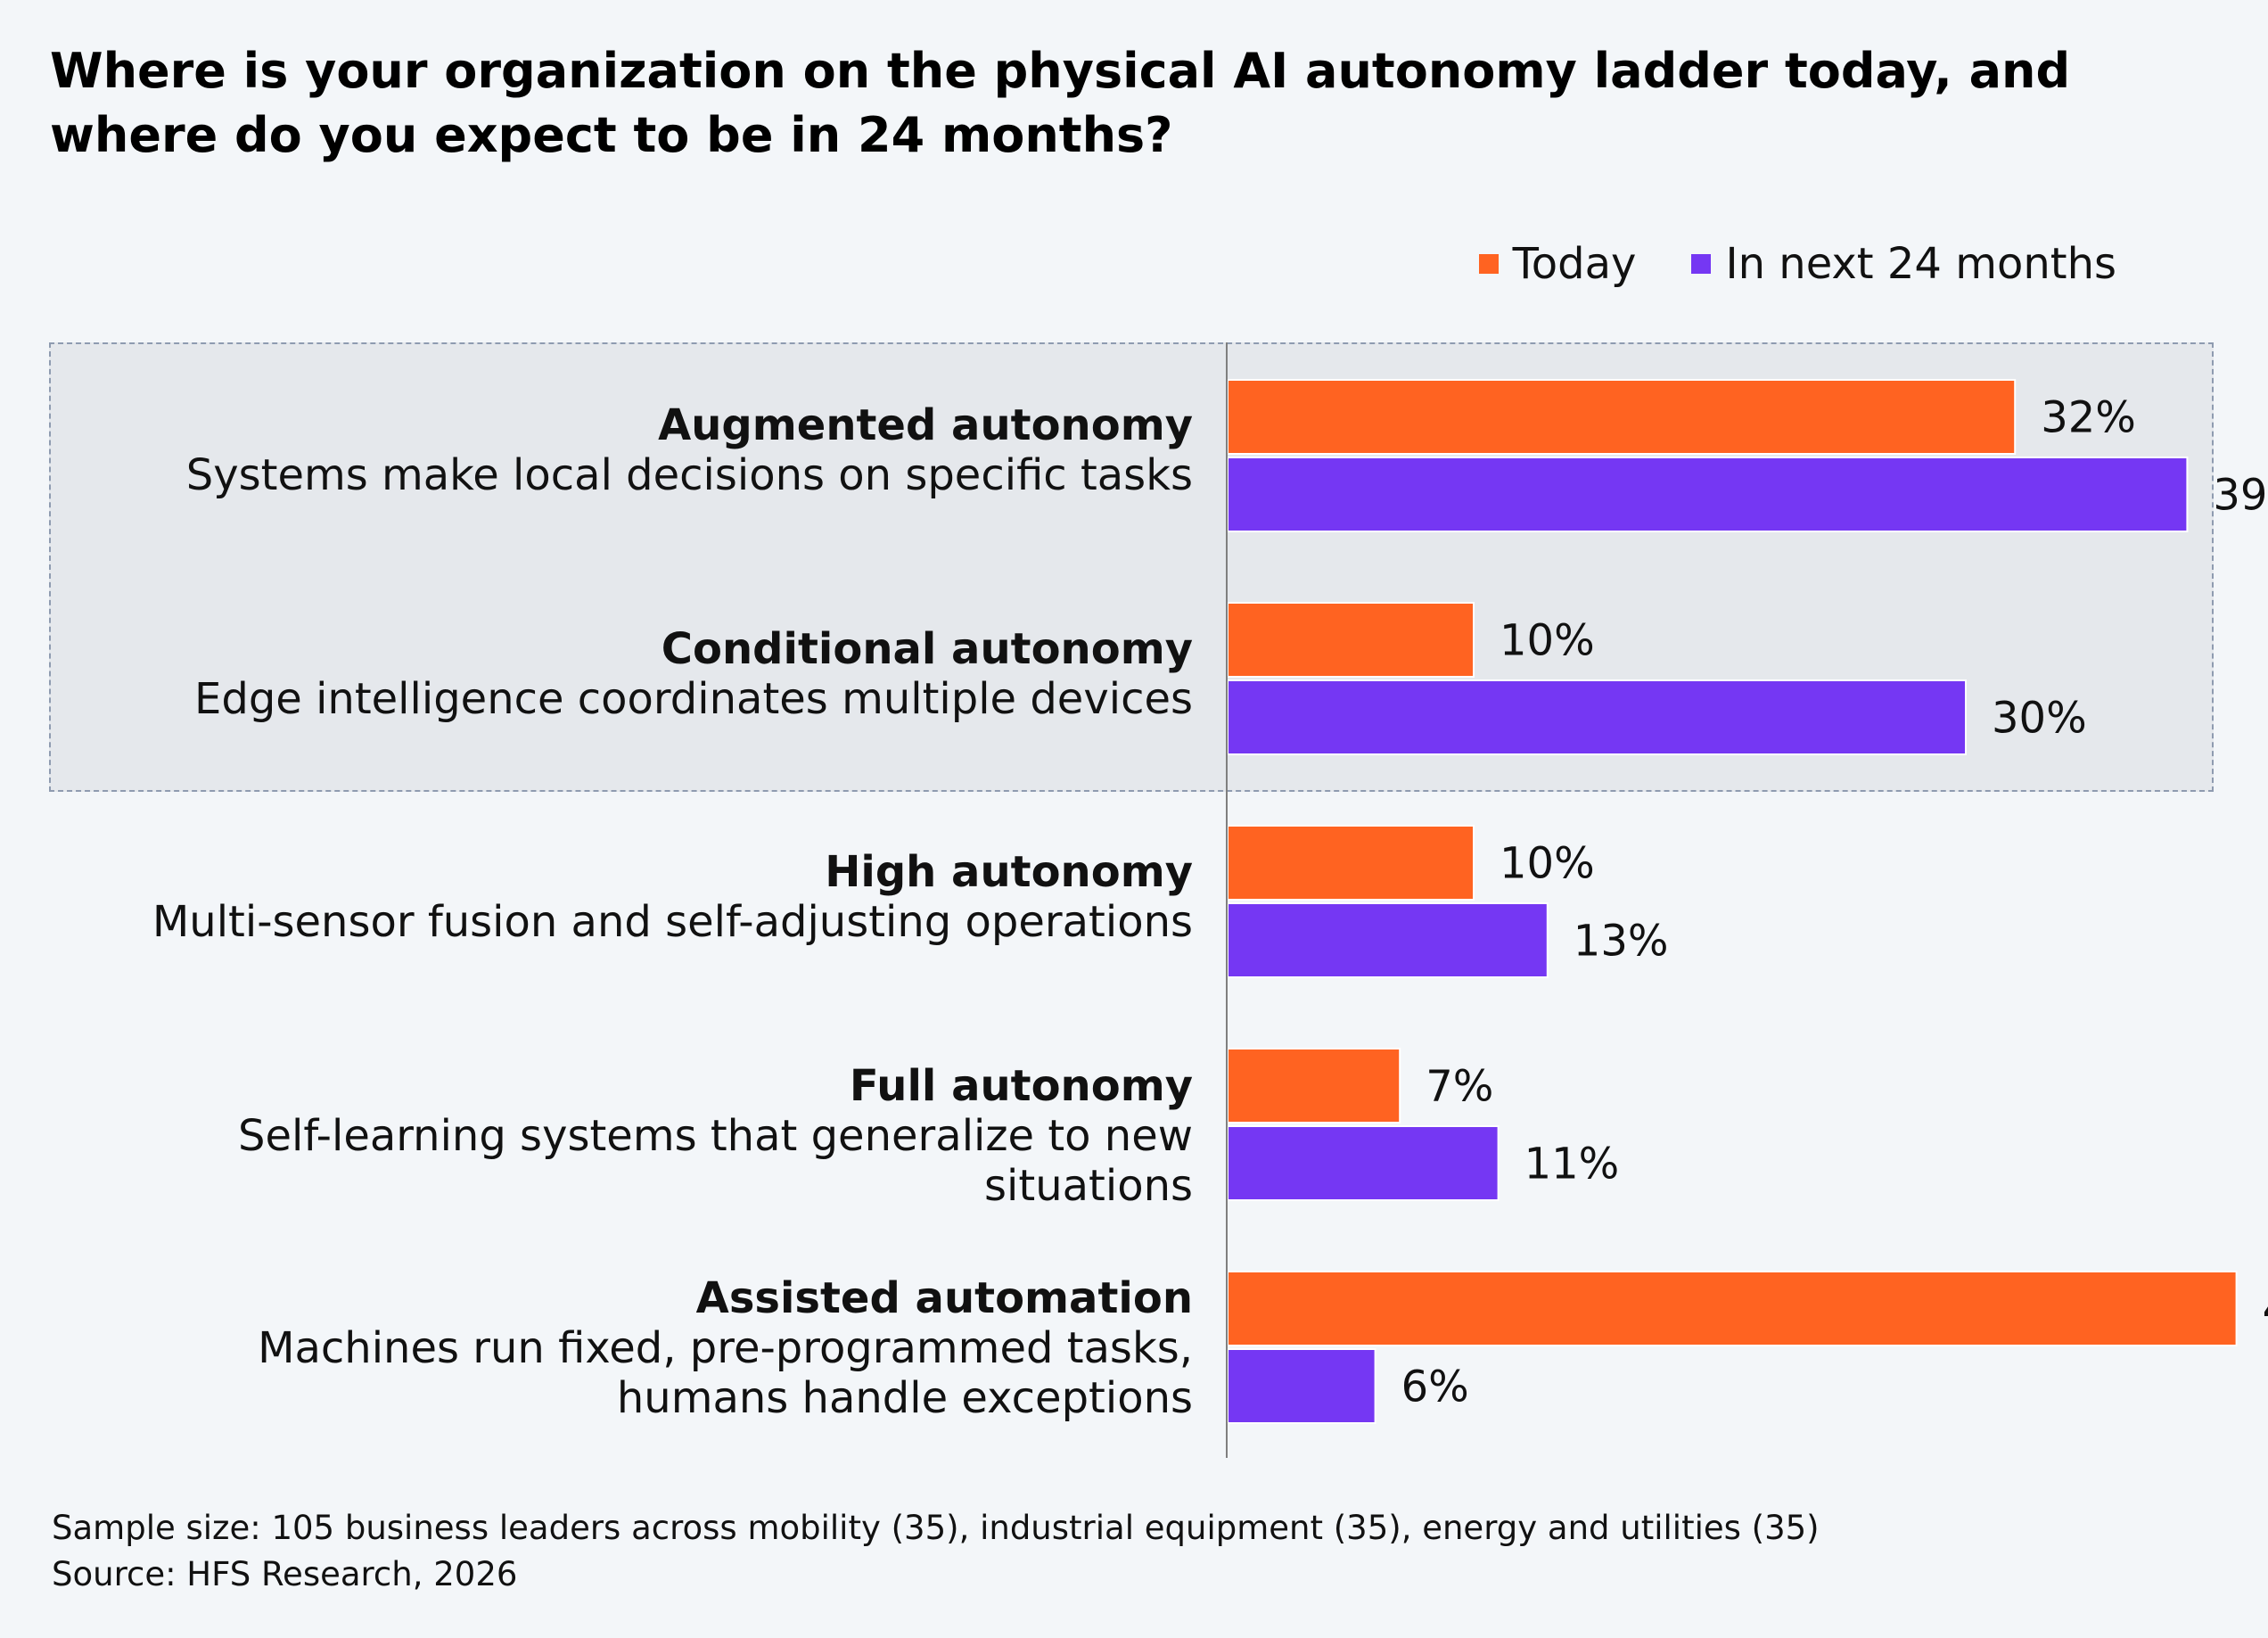 This screenshot has width=2268, height=1638. Describe the element at coordinates (1701, 264) in the screenshot. I see `legend-swatch-next-24-months` at that location.